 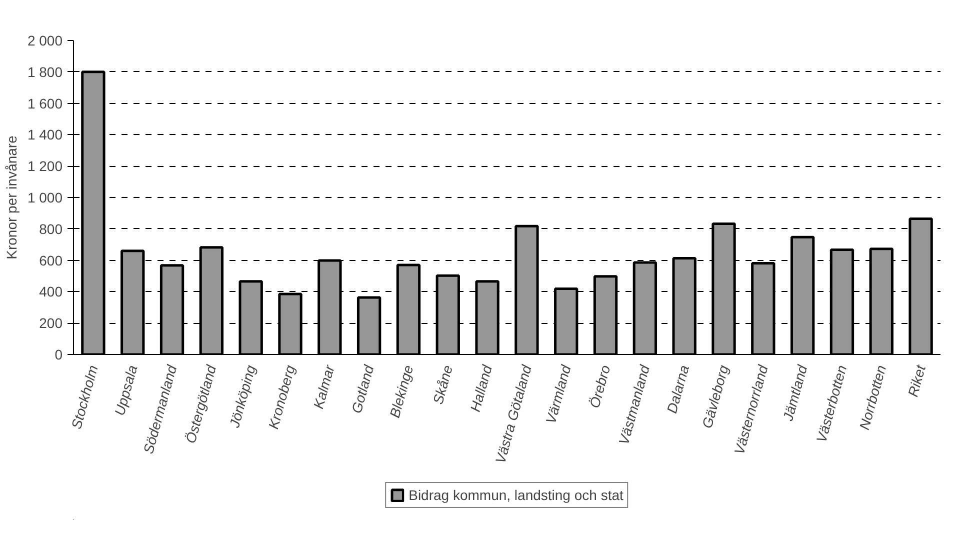 What do you see at coordinates (363, 388) in the screenshot?
I see `x-tick-label: Gotland` at bounding box center [363, 388].